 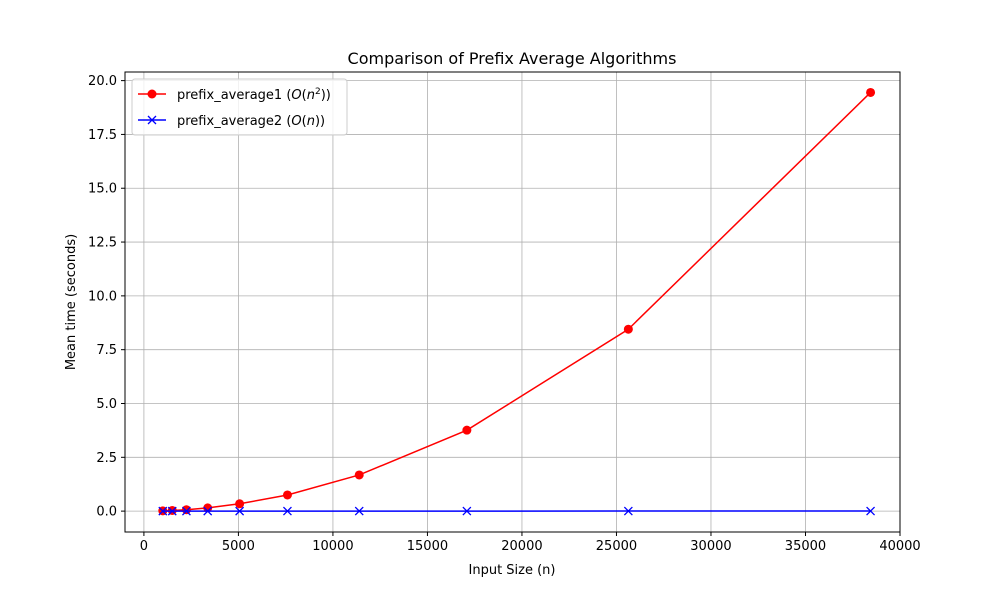 What do you see at coordinates (238, 546) in the screenshot?
I see `x-tick-label: 5000` at bounding box center [238, 546].